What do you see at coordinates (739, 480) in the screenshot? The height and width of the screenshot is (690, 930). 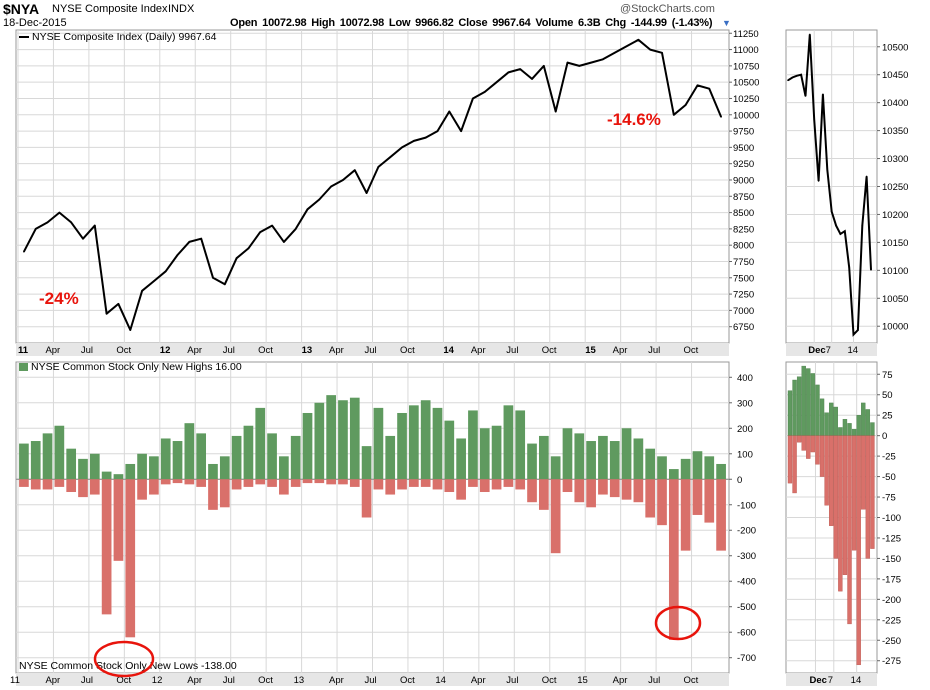 I see `bars-y-tick-label: 0` at bounding box center [739, 480].